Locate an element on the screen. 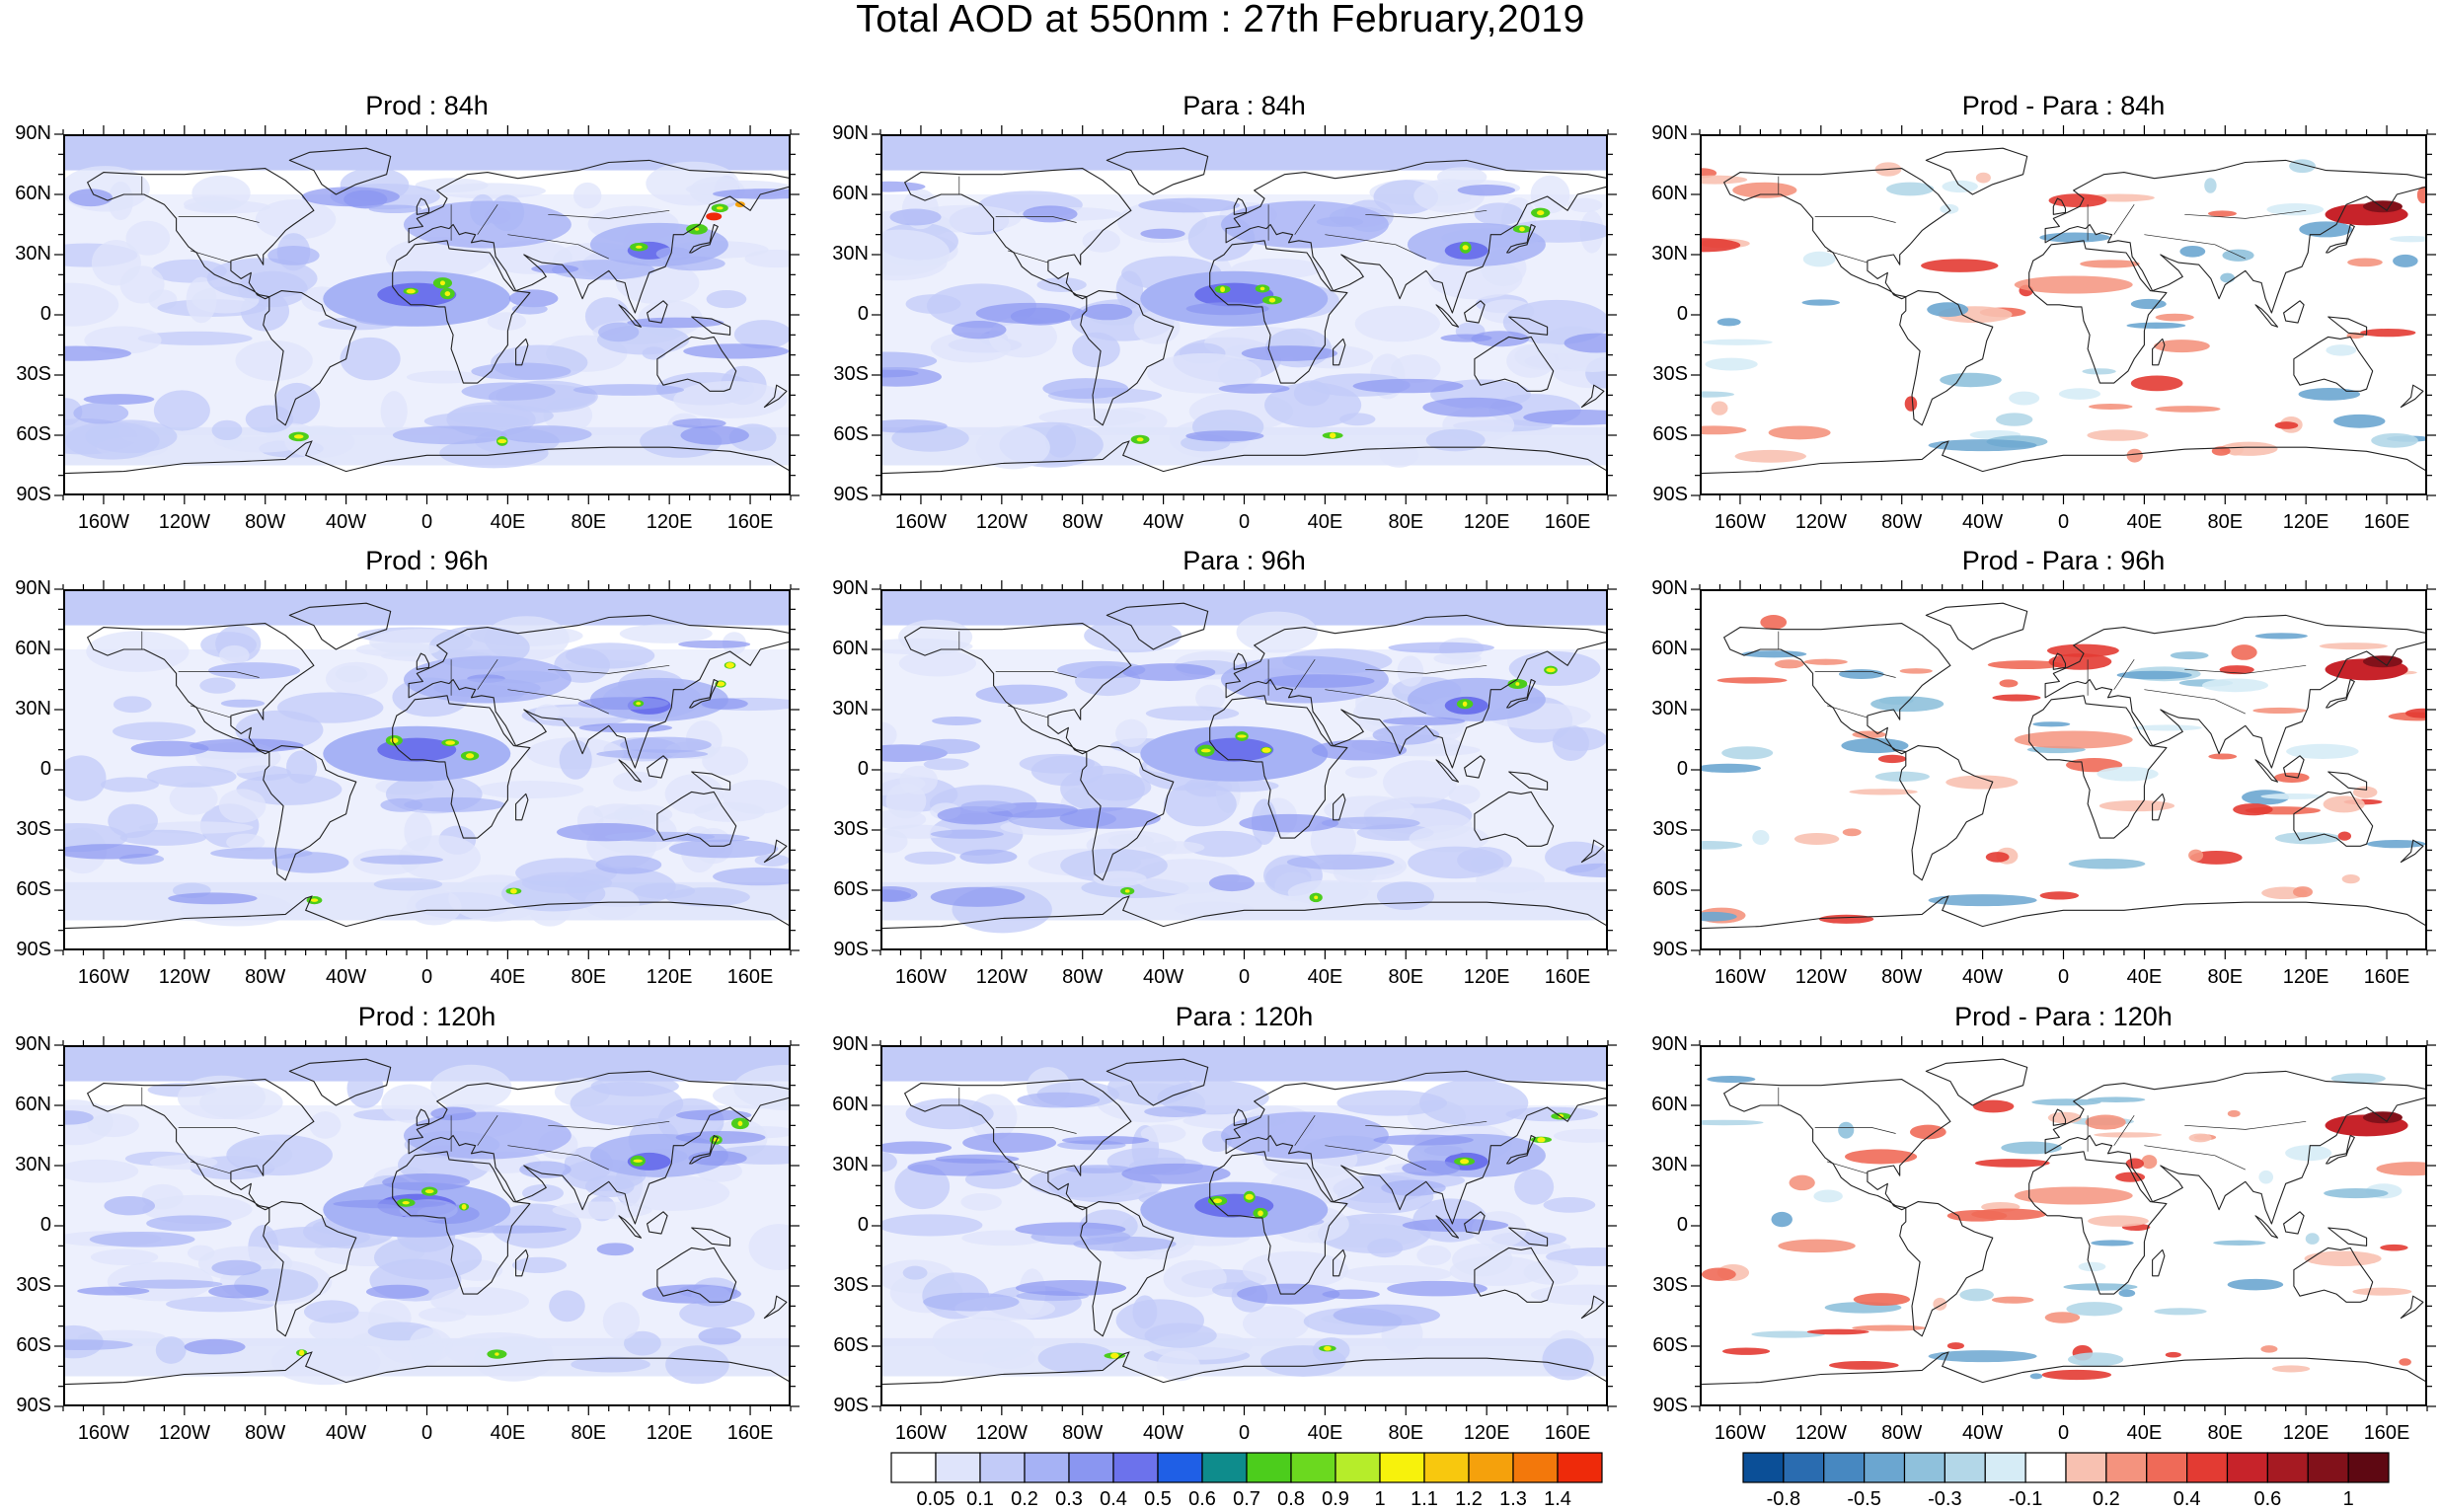 The width and height of the screenshot is (2441, 1512). diff-colorbar-label: -0.1 is located at coordinates (2026, 1499).